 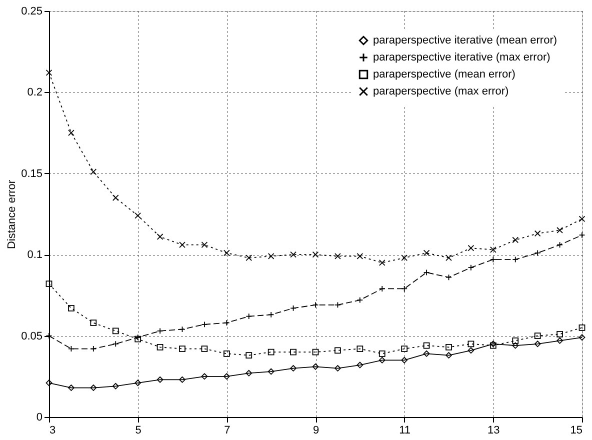 What do you see at coordinates (39, 418) in the screenshot?
I see `y-tick-label: 0` at bounding box center [39, 418].